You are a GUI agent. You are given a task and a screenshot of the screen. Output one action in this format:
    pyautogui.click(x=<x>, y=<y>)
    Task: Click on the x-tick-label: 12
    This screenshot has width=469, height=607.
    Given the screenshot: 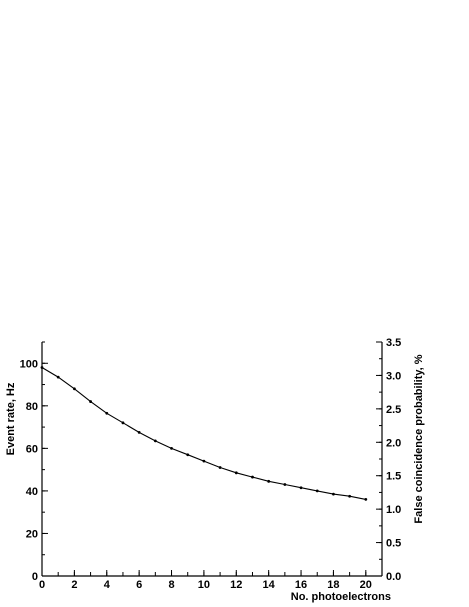 What is the action you would take?
    pyautogui.click(x=236, y=585)
    